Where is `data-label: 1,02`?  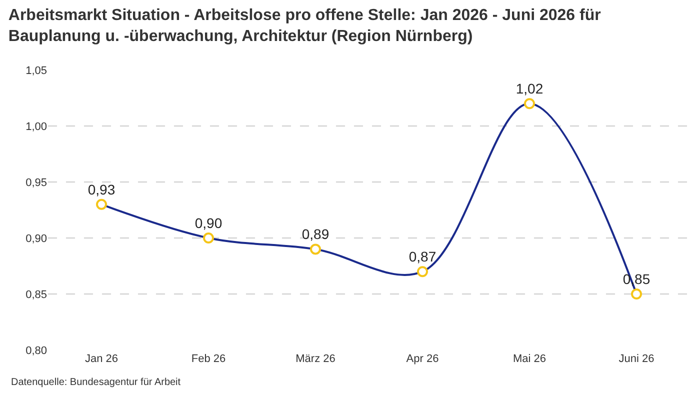
data-label: 1,02 is located at coordinates (530, 88).